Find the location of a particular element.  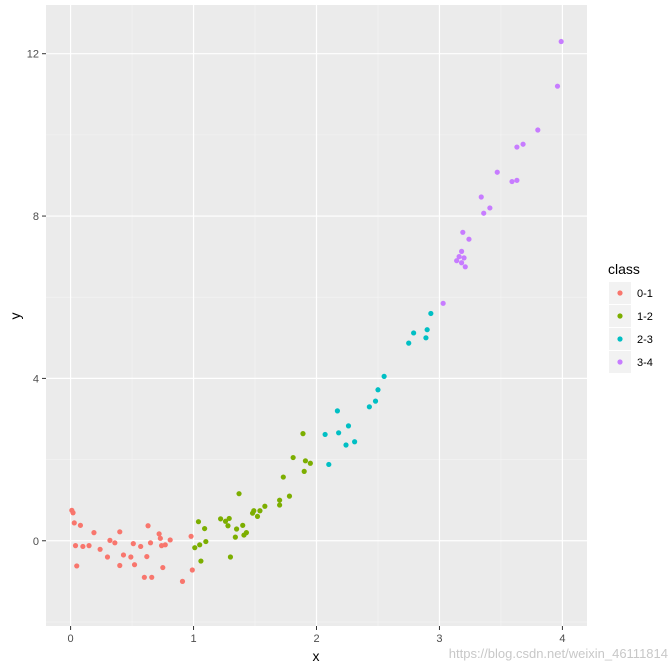

x-tick-label: 4 is located at coordinates (562, 639).